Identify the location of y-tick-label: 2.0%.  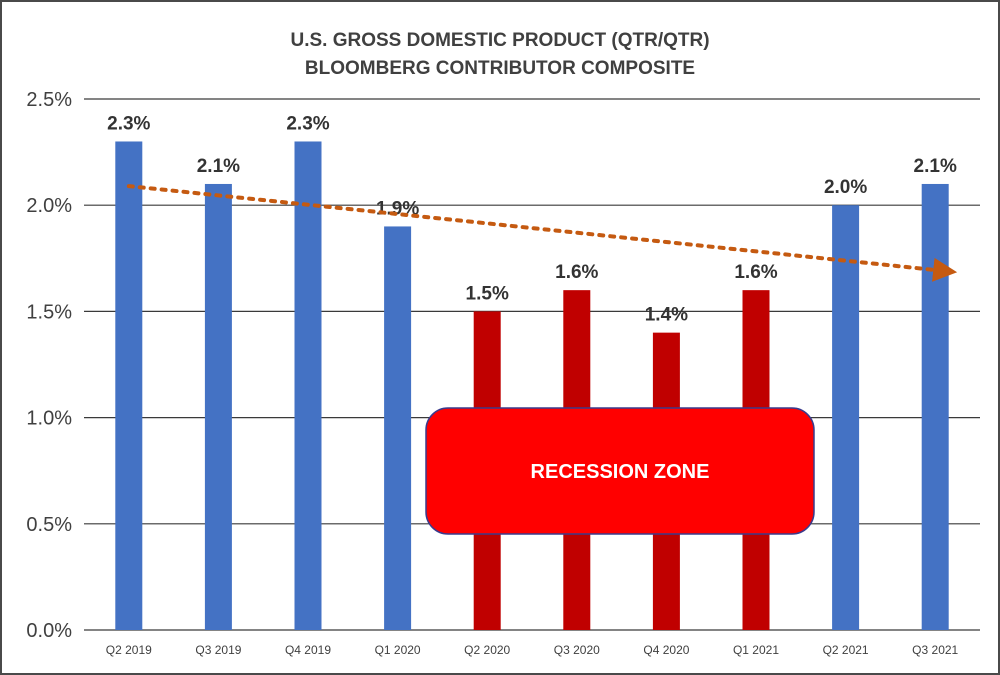
(49, 206).